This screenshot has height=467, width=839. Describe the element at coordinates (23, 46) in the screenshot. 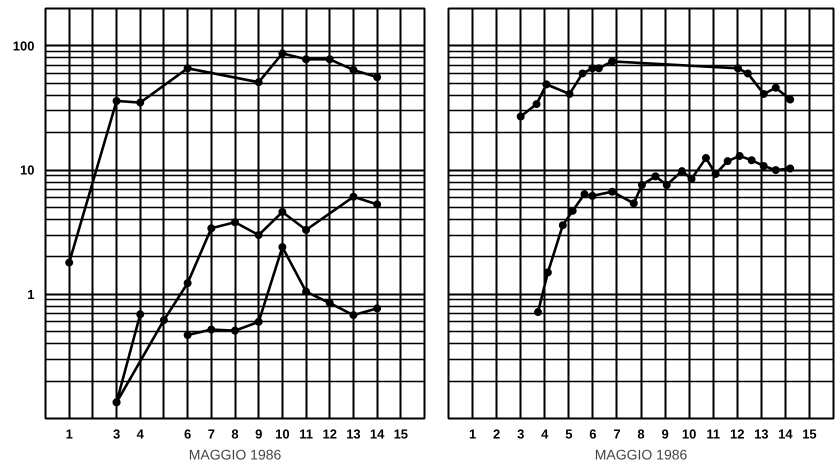

I see `y-tick-label: 100` at that location.